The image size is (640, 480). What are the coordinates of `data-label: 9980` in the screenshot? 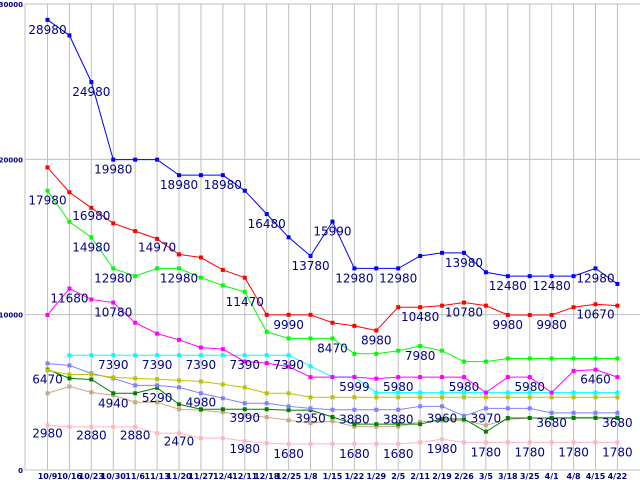 It's located at (508, 325).